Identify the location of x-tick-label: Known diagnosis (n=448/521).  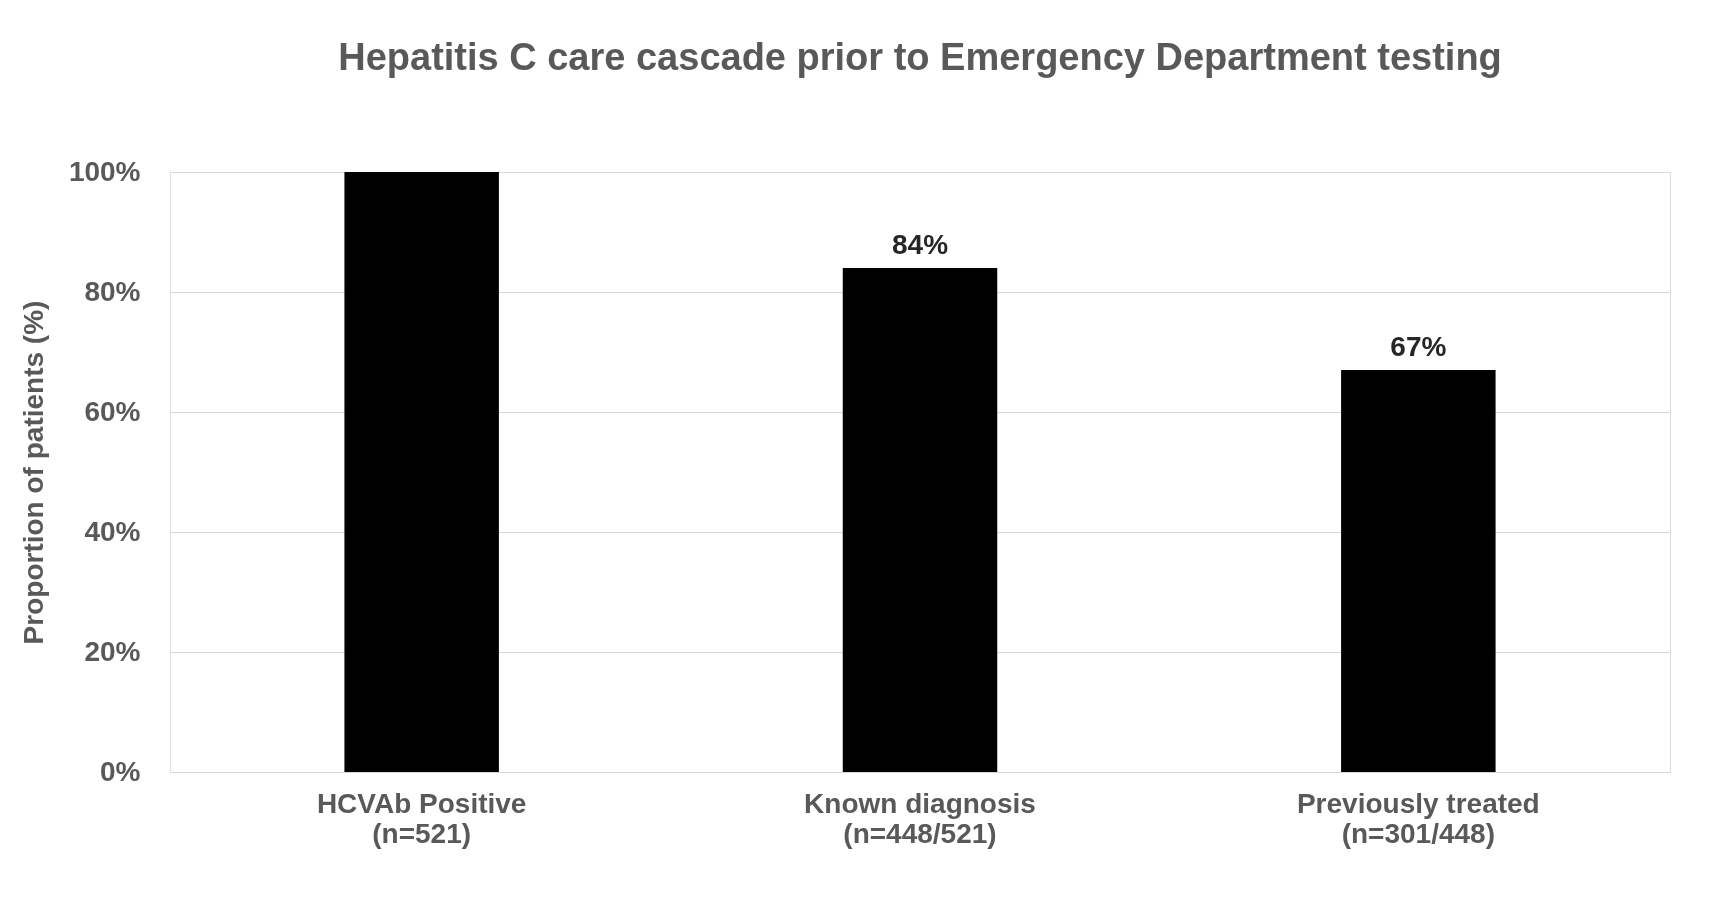
(920, 818).